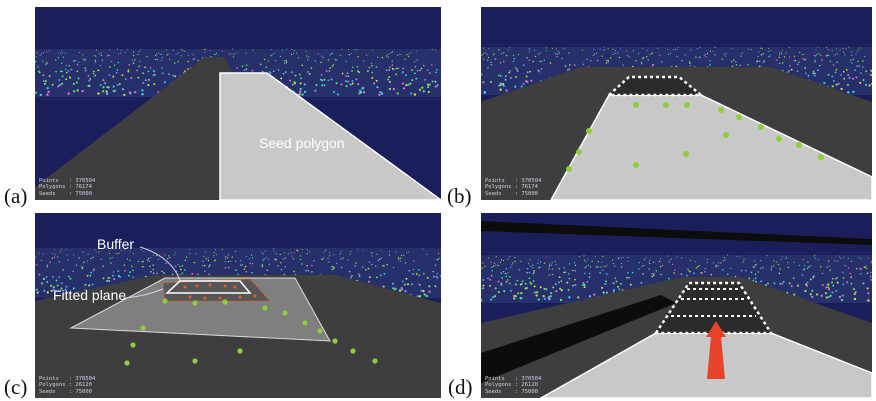 Image resolution: width=876 pixels, height=401 pixels. What do you see at coordinates (208, 287) in the screenshot?
I see `seed-polygon-outline` at bounding box center [208, 287].